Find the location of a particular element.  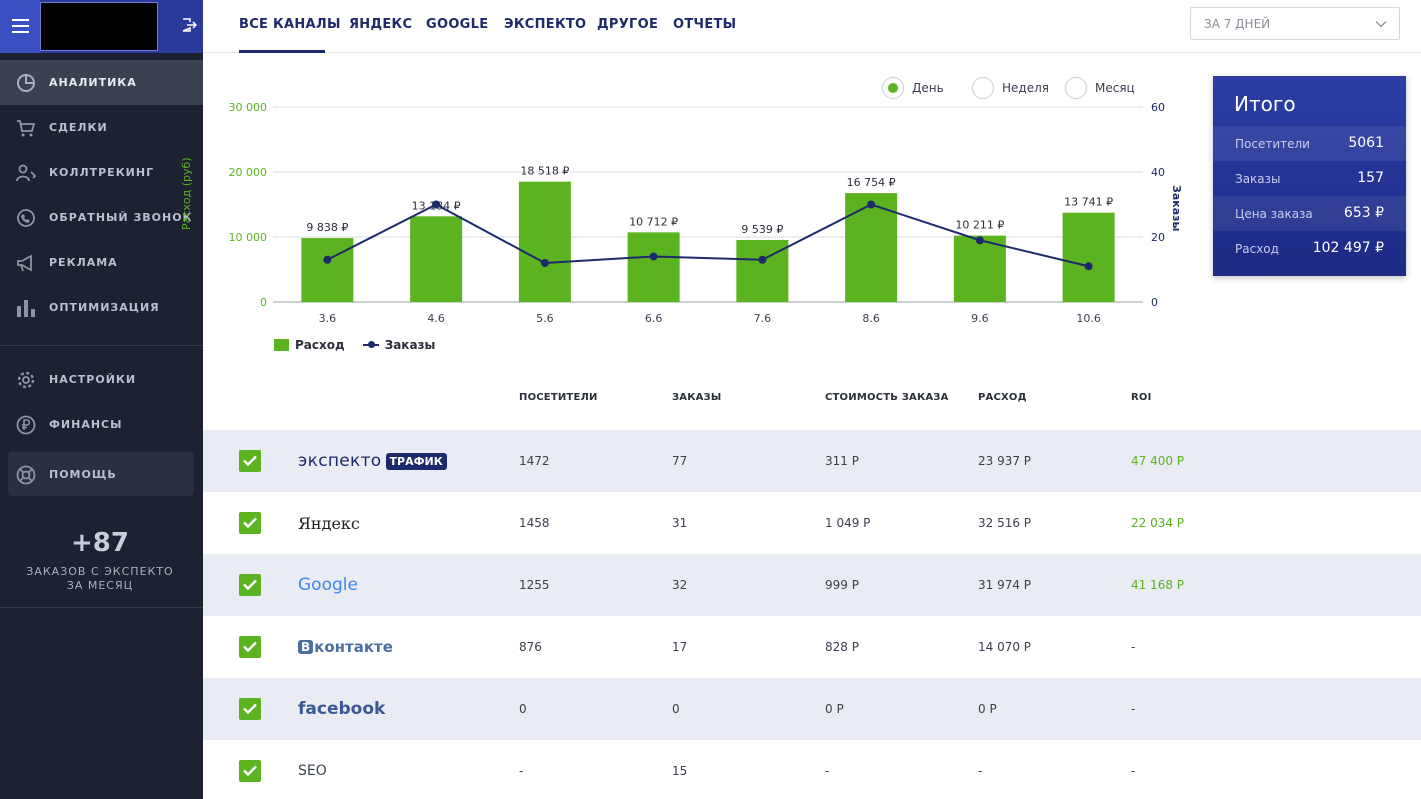

sidebar-item-ads: РЕКЛАМА is located at coordinates (101, 262).